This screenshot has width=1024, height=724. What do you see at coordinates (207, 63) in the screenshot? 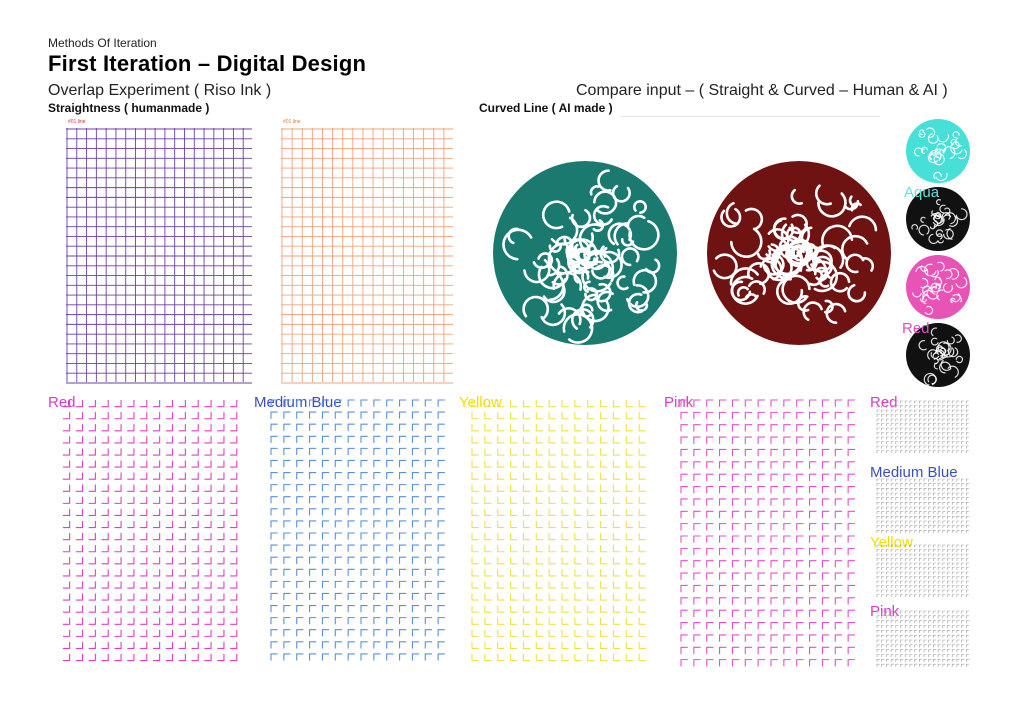
I see `page-title: First Iteration – Digital Design` at bounding box center [207, 63].